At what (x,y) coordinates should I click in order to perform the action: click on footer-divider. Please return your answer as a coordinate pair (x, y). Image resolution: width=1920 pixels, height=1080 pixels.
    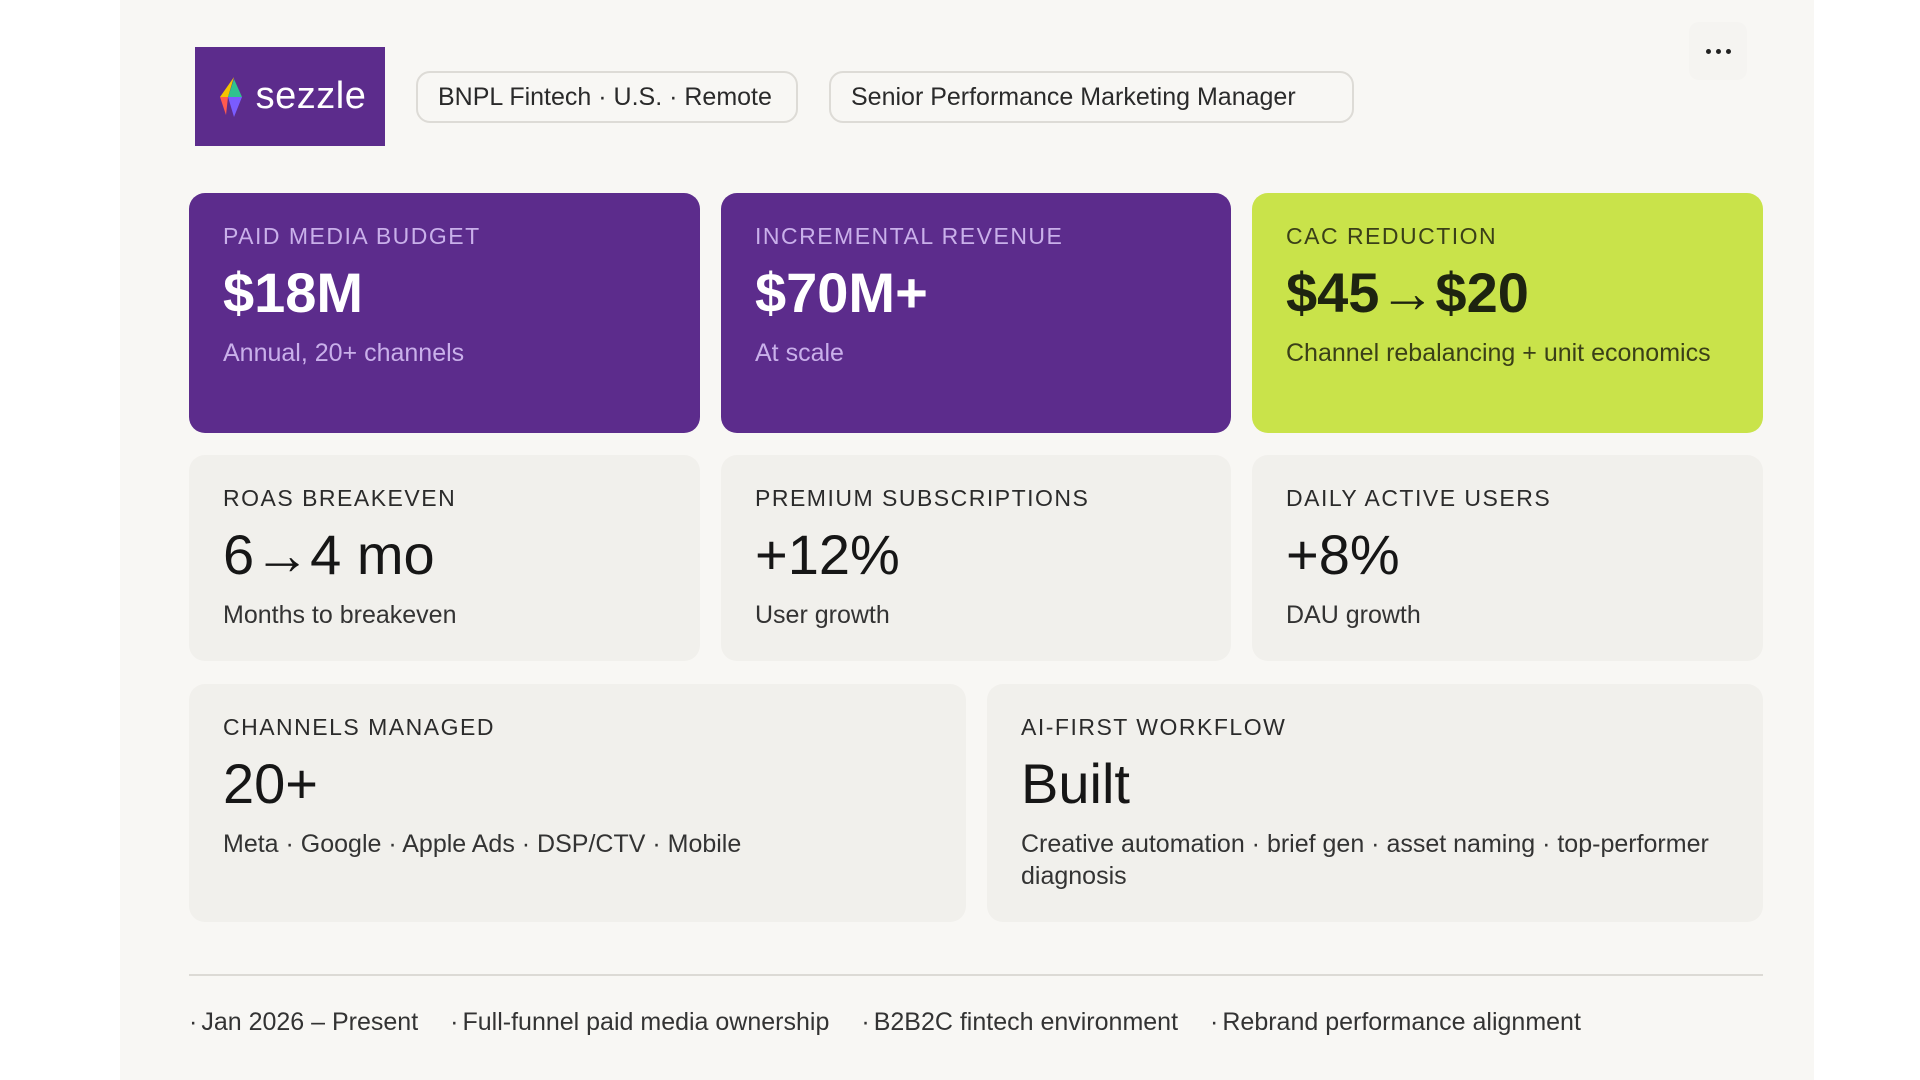
    Looking at the image, I should click on (976, 975).